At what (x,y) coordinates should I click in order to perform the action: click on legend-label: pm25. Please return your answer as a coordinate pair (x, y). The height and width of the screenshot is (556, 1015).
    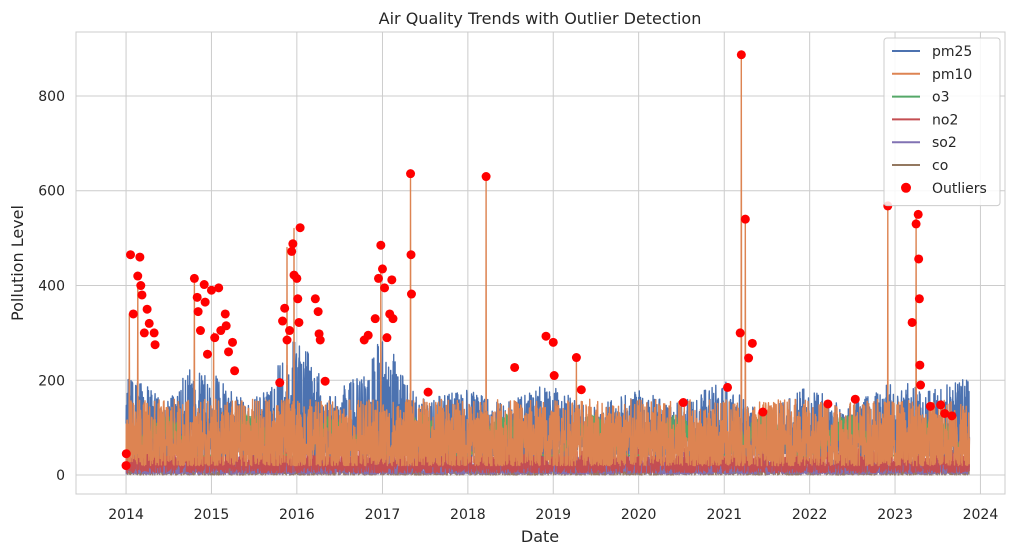
    Looking at the image, I should click on (952, 52).